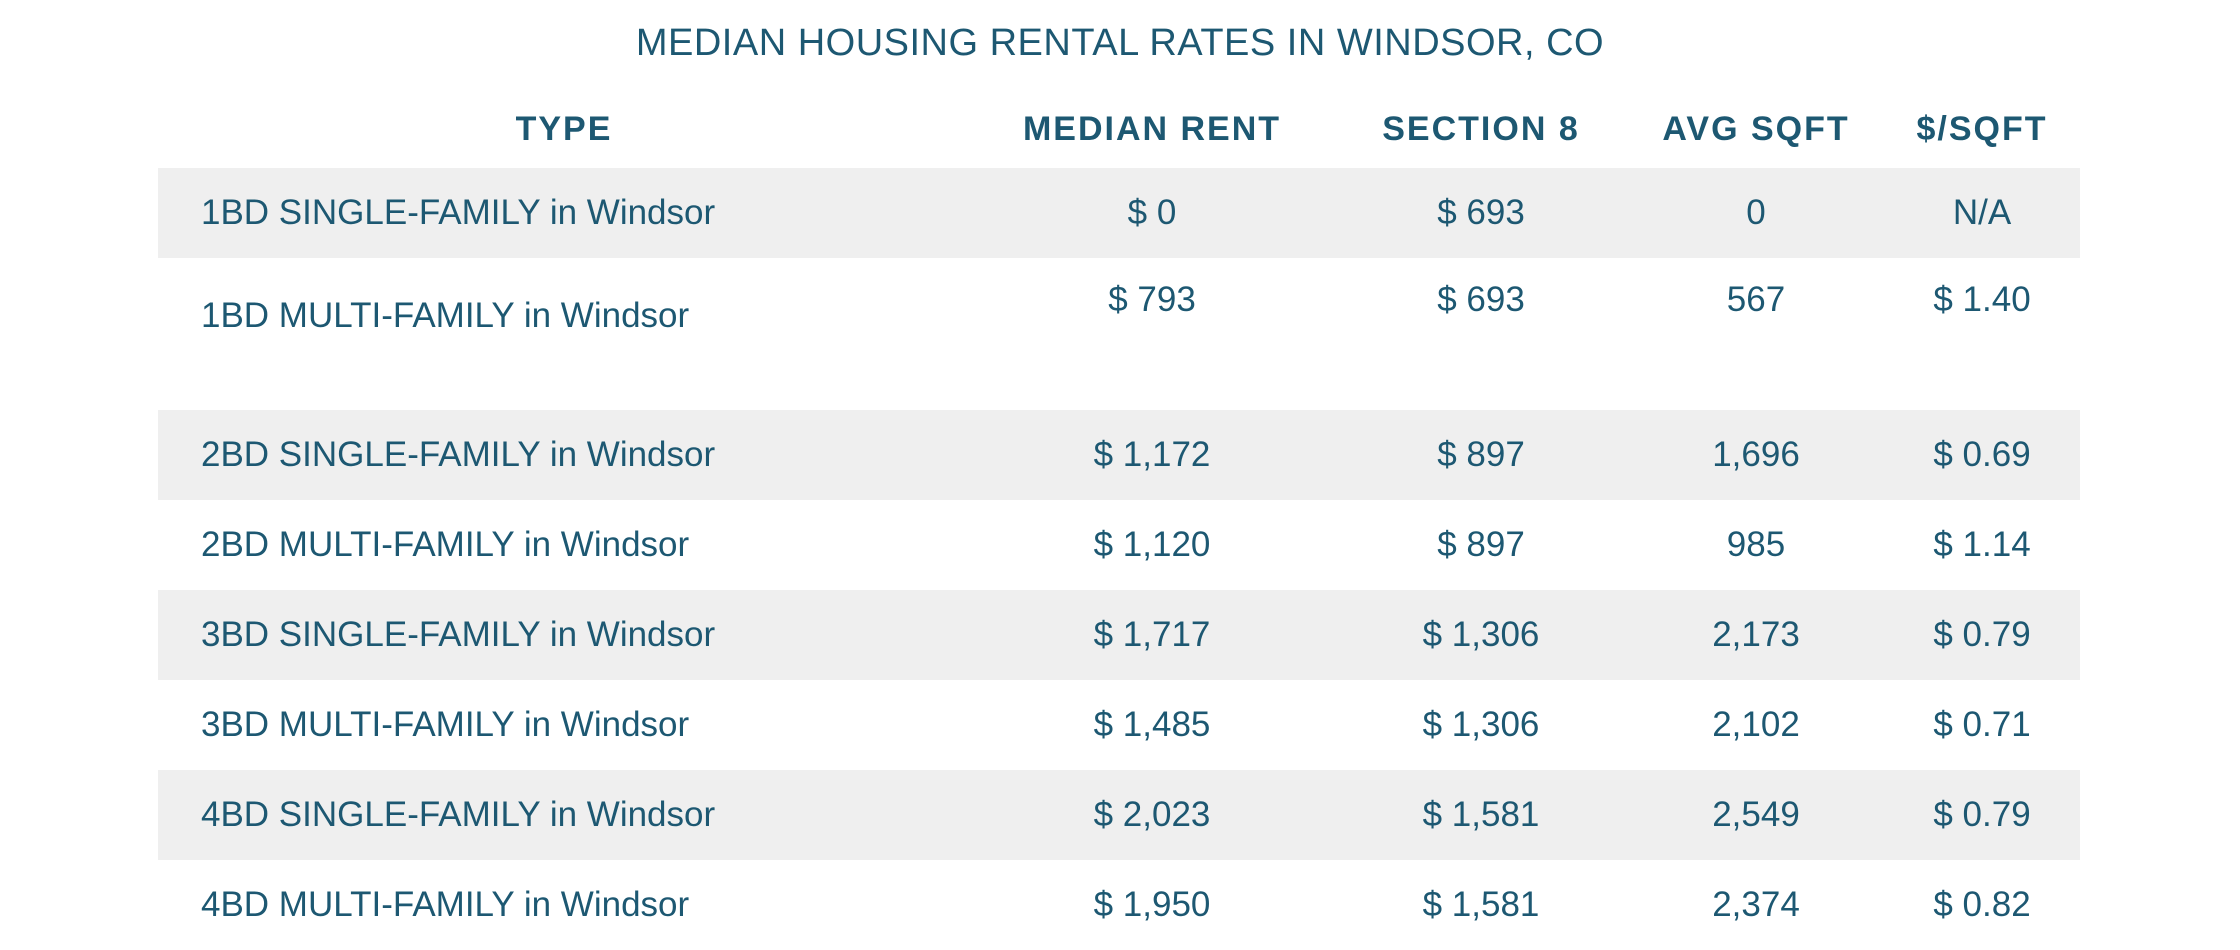  What do you see at coordinates (1982, 213) in the screenshot?
I see `cell-price-per-sqft: N/A` at bounding box center [1982, 213].